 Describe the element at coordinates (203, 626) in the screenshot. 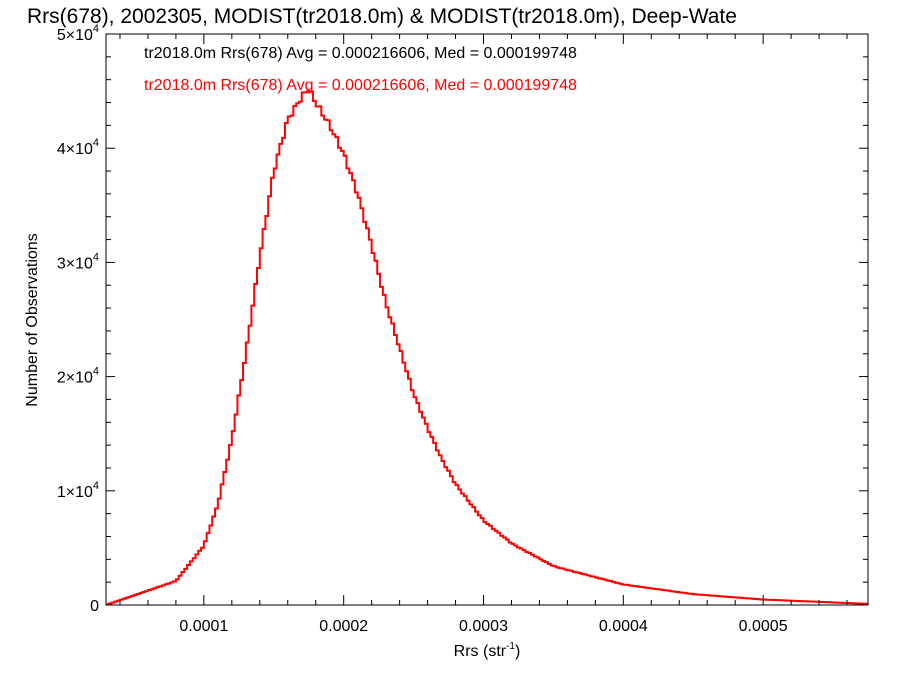

I see `x-tick-label: 0.0001` at that location.